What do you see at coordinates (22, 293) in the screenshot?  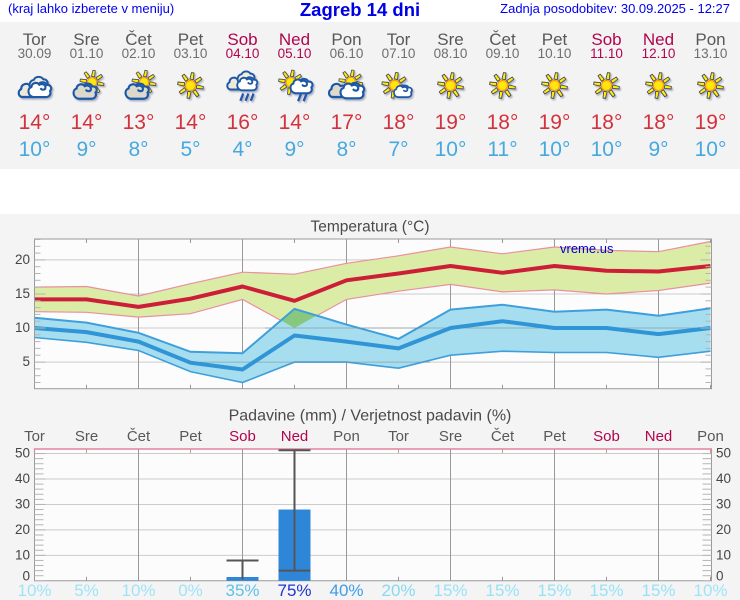 I see `svg-text: 15` at bounding box center [22, 293].